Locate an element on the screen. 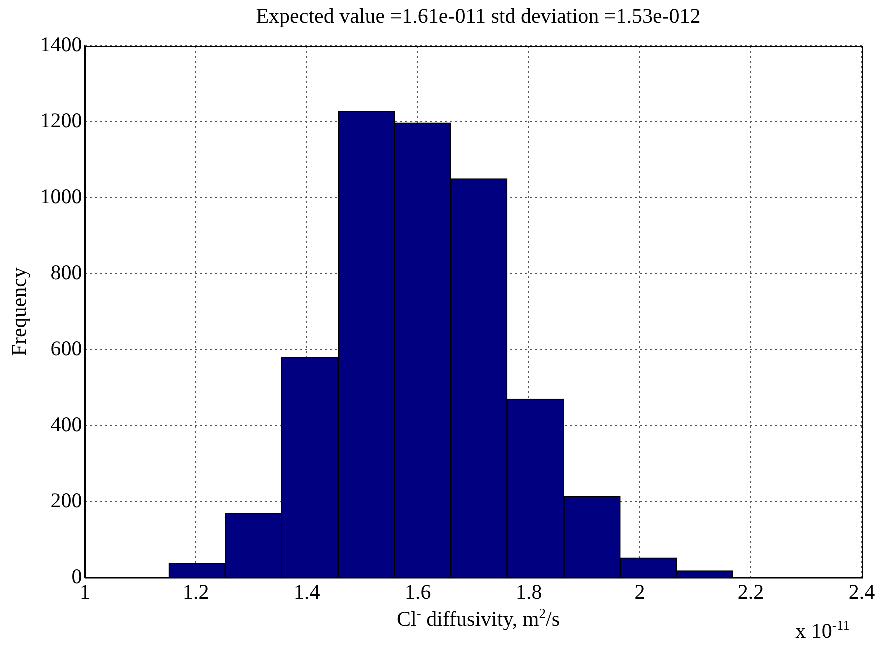 Image resolution: width=880 pixels, height=649 pixels. y-tick-label: 600 is located at coordinates (66, 348).